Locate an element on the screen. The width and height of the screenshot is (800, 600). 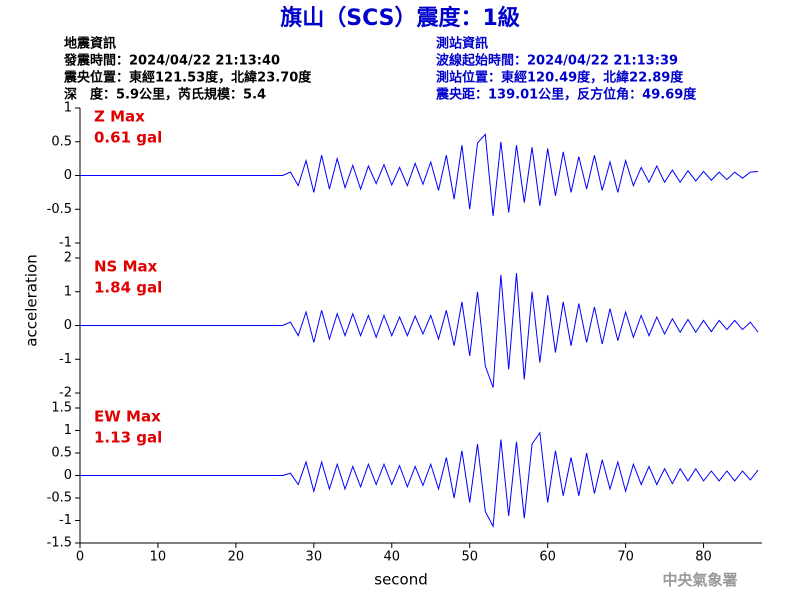
max-annotation: EW Max is located at coordinates (127, 417).